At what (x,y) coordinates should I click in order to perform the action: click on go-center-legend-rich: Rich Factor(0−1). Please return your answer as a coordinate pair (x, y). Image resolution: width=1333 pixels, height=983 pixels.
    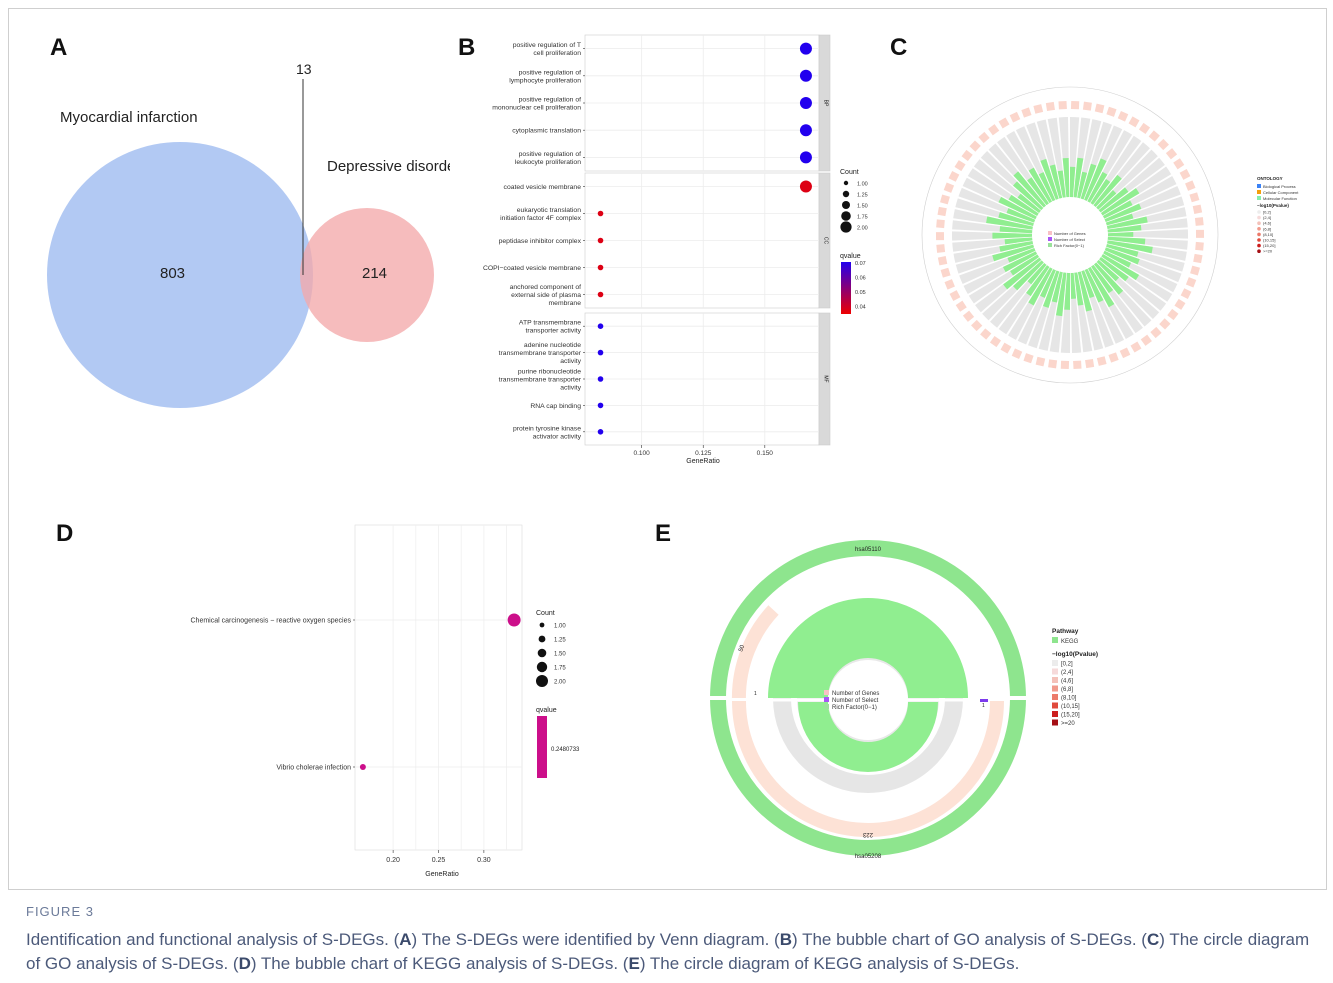
    Looking at the image, I should click on (1069, 245).